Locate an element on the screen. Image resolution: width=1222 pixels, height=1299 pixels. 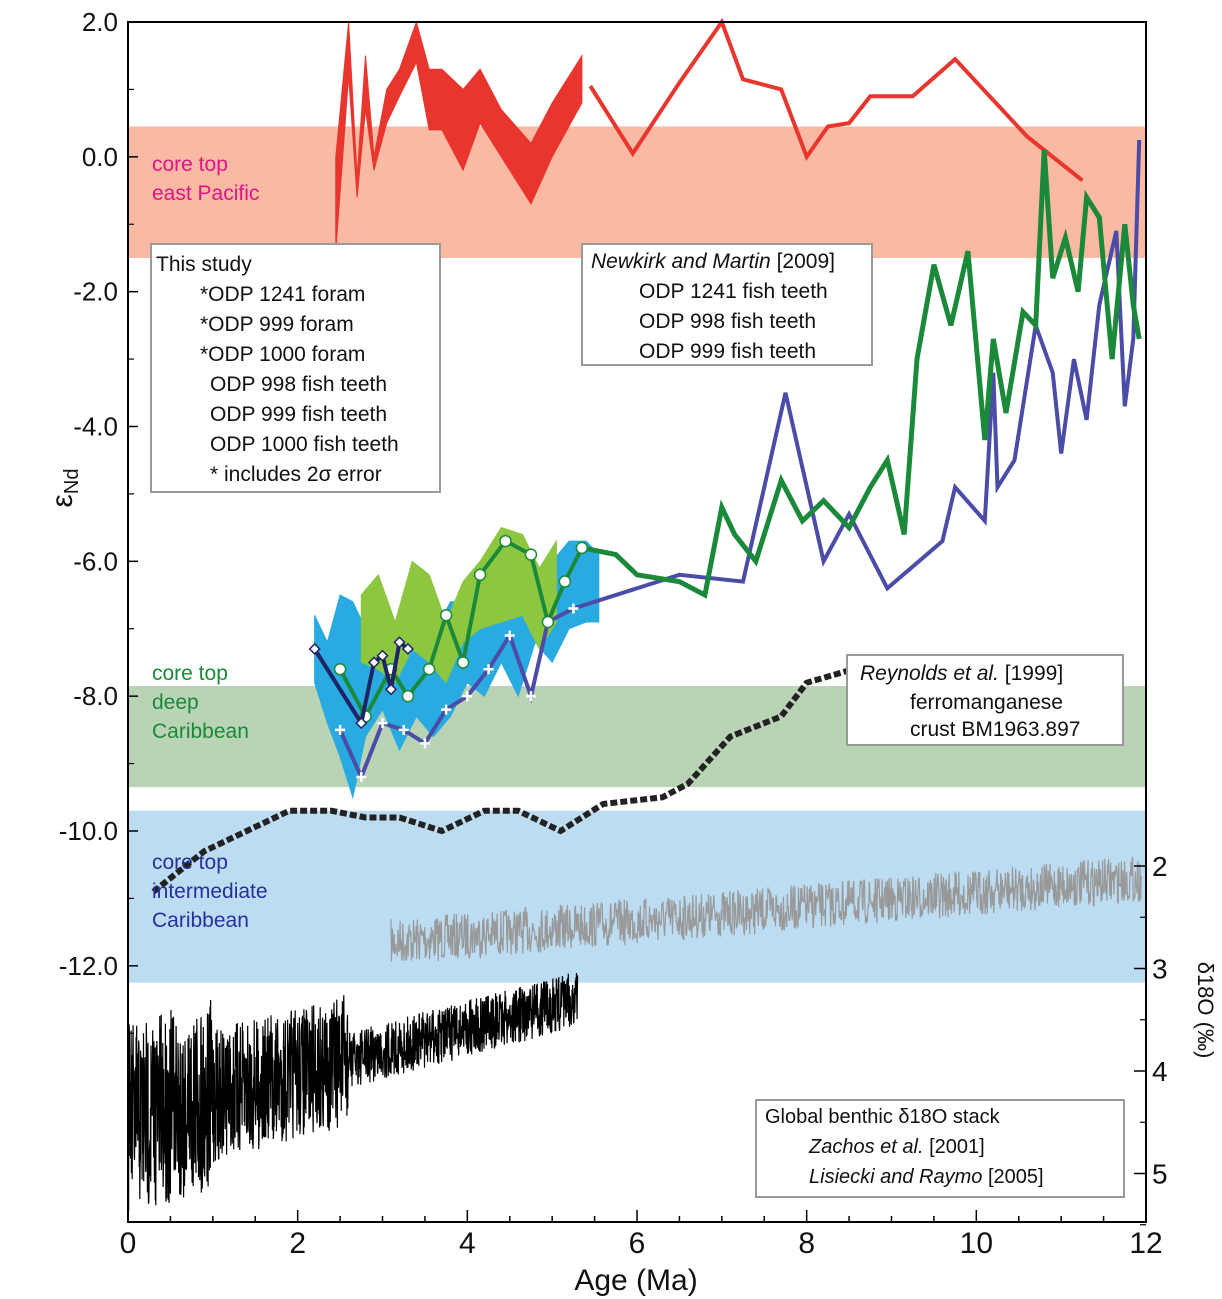
legend-entry-newkirk-1241: ODP 1241 fish teeth is located at coordinates (733, 291).